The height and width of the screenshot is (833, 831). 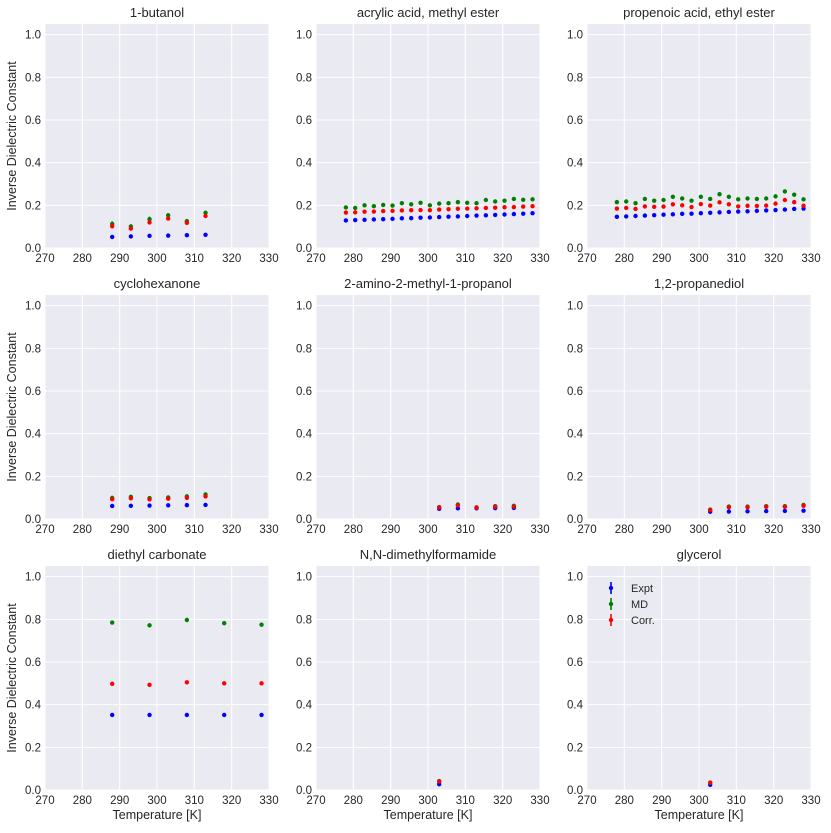 What do you see at coordinates (630, 588) in the screenshot?
I see `legend-item-expt: Expt` at bounding box center [630, 588].